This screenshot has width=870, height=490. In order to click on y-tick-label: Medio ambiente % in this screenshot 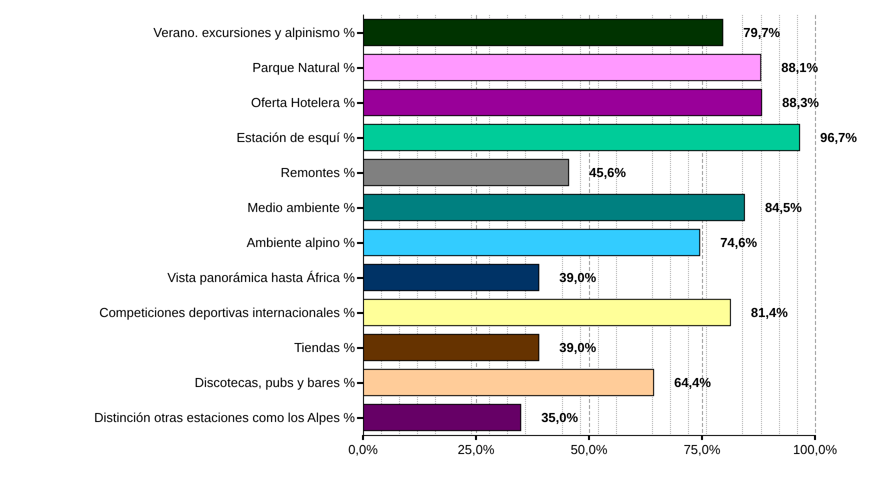, I will do `click(301, 207)`.